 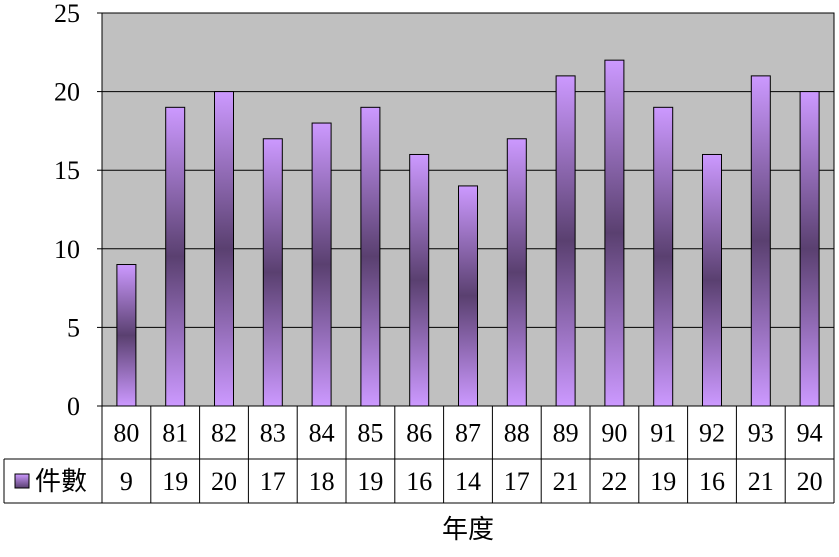 What do you see at coordinates (73, 327) in the screenshot?
I see `y-tick-label: 5` at bounding box center [73, 327].